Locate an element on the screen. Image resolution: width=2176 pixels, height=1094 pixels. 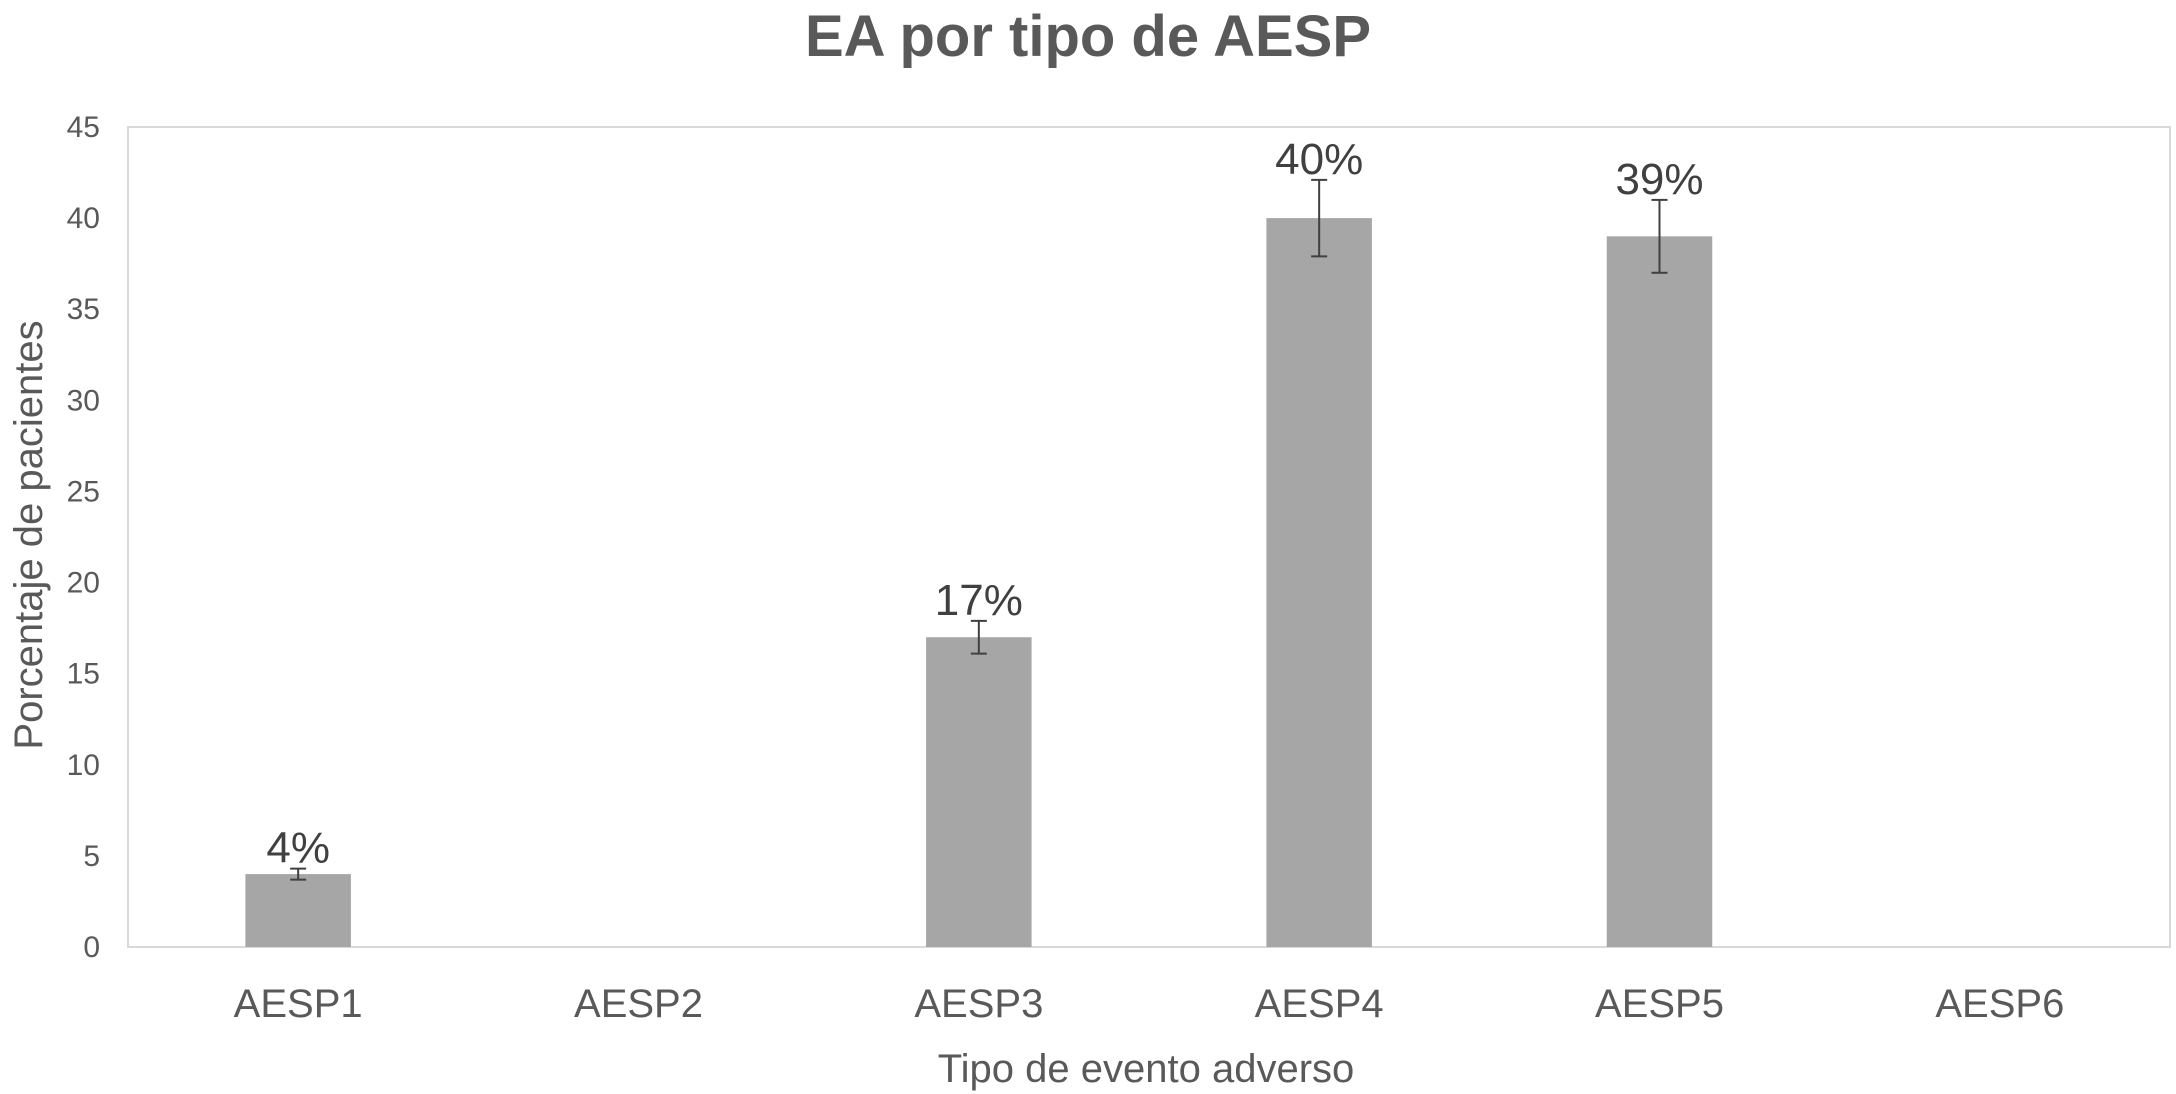
y-axis-label: Porcentaje de pacientes is located at coordinates (29, 534).